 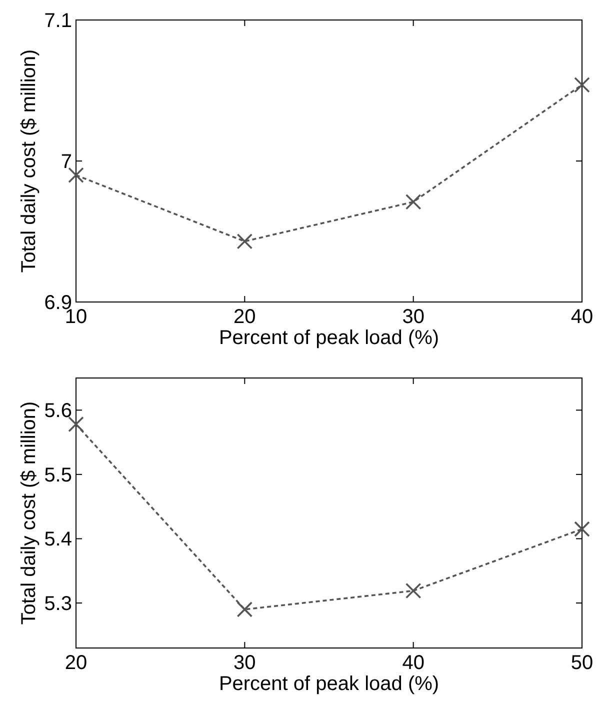 What do you see at coordinates (66, 162) in the screenshot?
I see `y-tick-label: 7` at bounding box center [66, 162].